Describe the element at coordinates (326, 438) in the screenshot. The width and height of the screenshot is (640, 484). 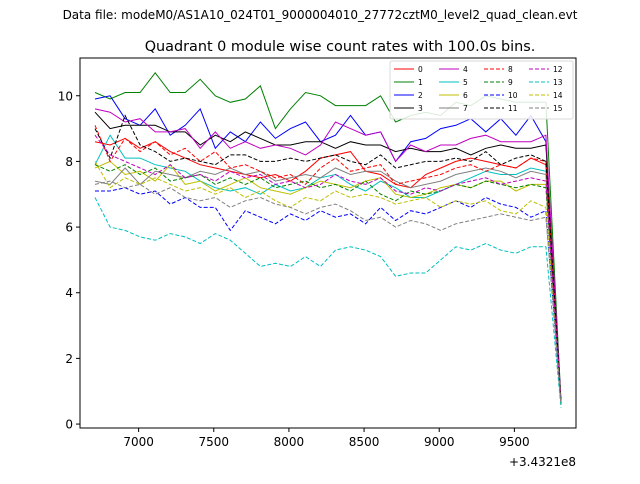
I see `x-axis: 7000 7500 8000 8500 9000 9500` at that location.